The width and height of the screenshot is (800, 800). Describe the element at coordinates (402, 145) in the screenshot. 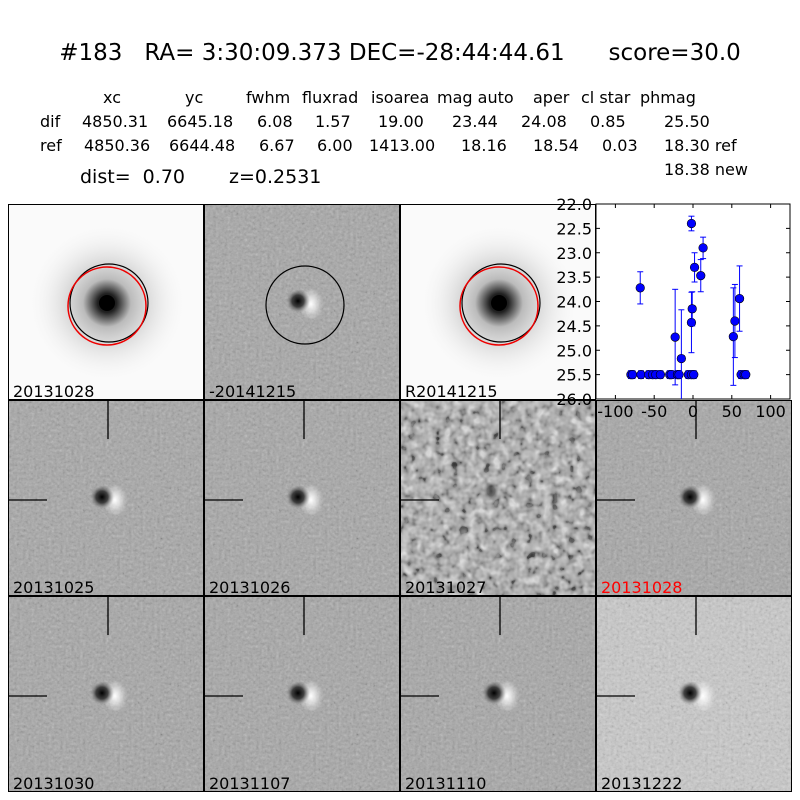

I see `ref-cell: 1413.00` at that location.